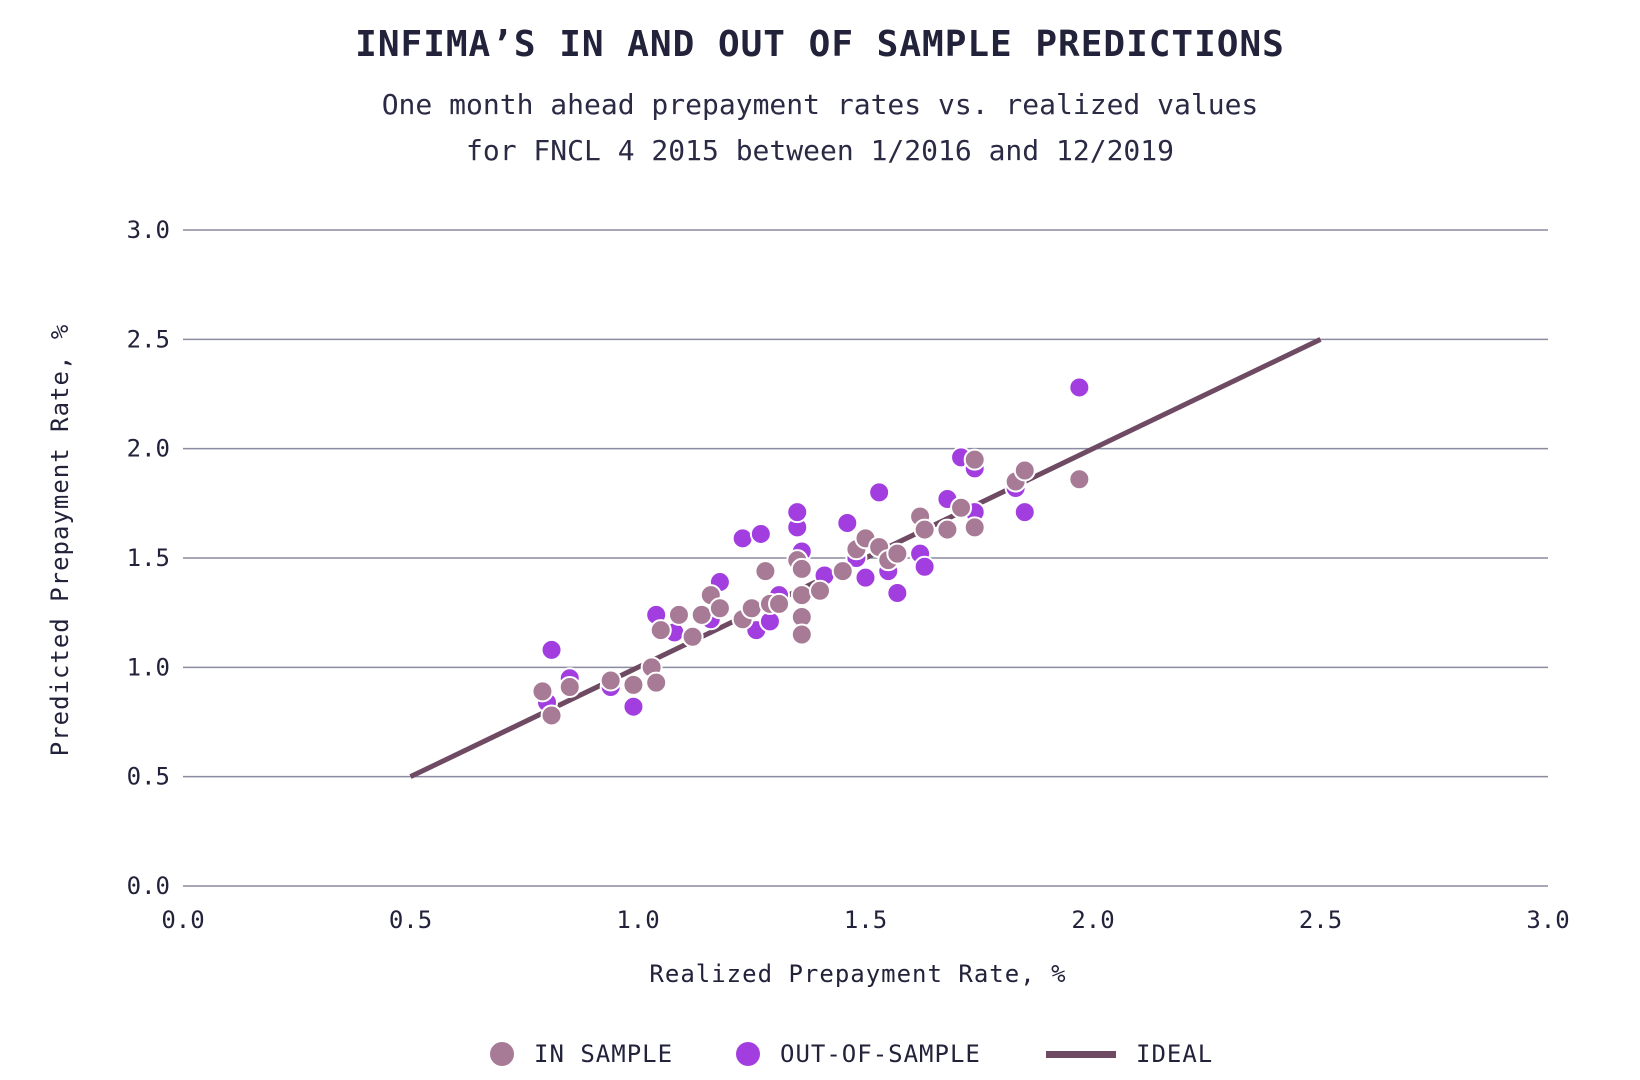 The image size is (1640, 1080). I want to click on legend-item-ideal: IDEAL, so click(1129, 1054).